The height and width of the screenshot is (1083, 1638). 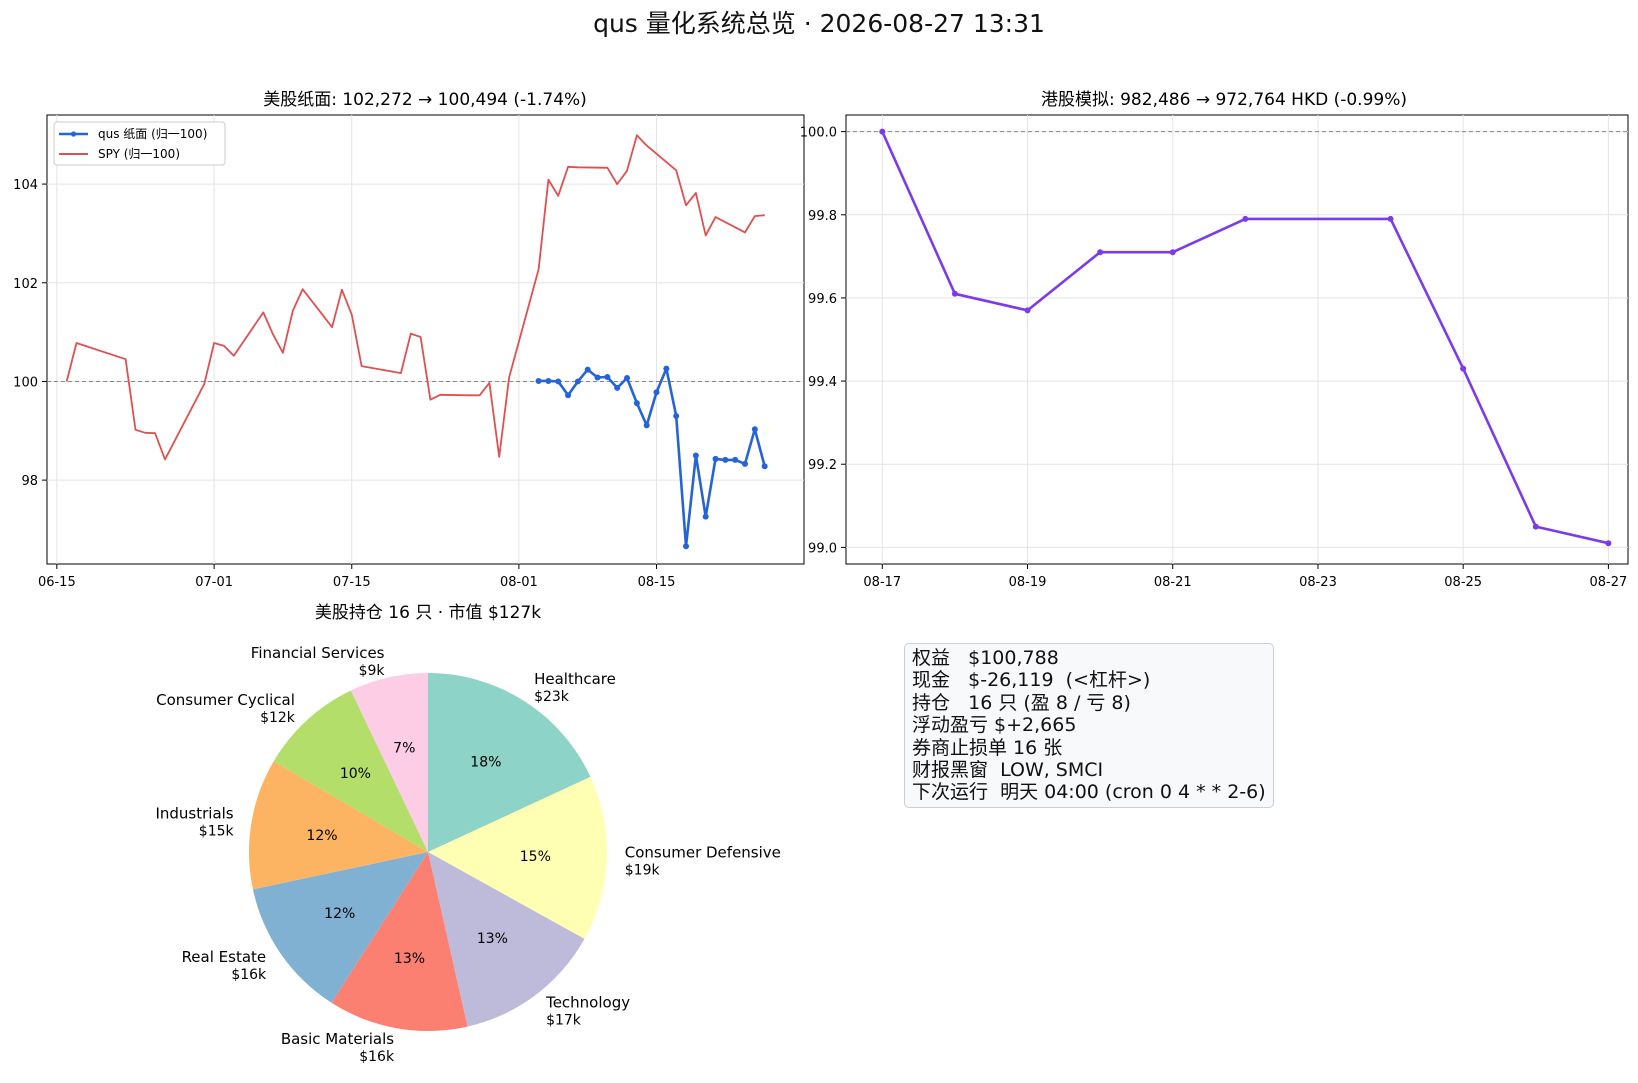 I want to click on cash-line: 现金 $-26,119 (<杠杆>), so click(x=1031, y=680).